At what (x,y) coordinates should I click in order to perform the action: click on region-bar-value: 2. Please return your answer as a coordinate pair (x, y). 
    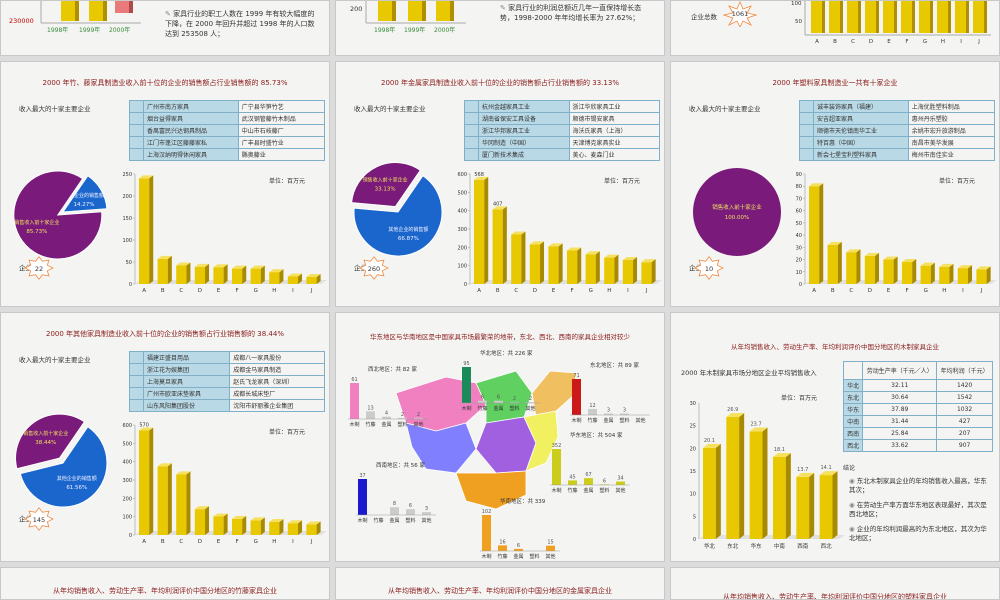
    Looking at the image, I should click on (418, 415).